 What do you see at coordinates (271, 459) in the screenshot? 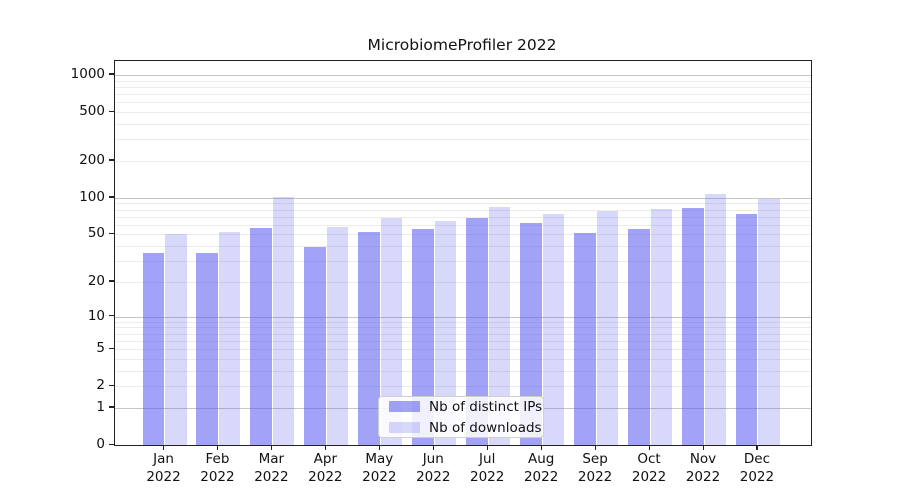
I see `x-tick-month: Mar` at bounding box center [271, 459].